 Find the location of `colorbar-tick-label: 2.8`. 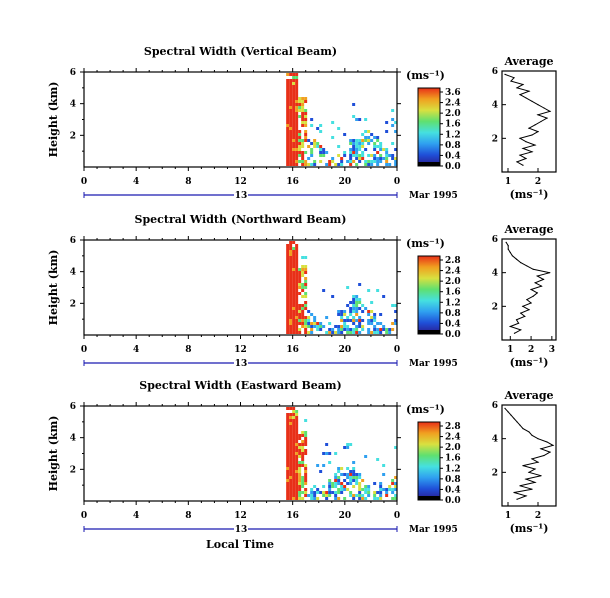

colorbar-tick-label: 2.8 is located at coordinates (453, 261).